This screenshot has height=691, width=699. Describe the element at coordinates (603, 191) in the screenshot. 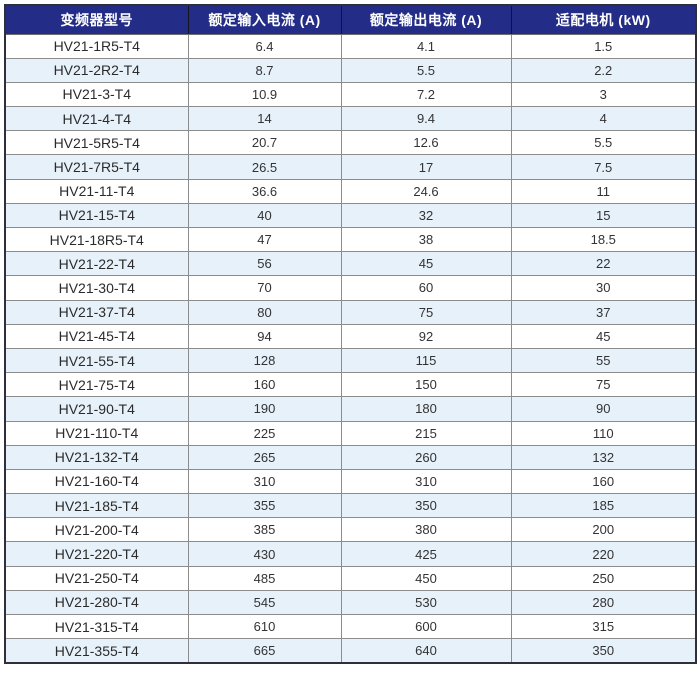

I see `value-cell: 11` at that location.